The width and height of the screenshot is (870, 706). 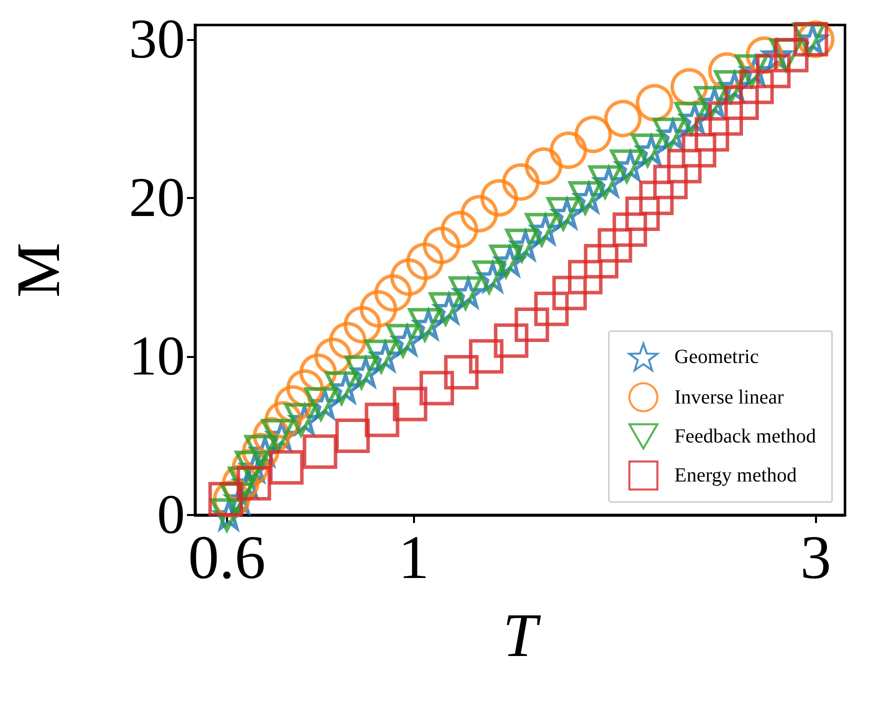 I want to click on legend-label: Inverse linear, so click(x=729, y=397).